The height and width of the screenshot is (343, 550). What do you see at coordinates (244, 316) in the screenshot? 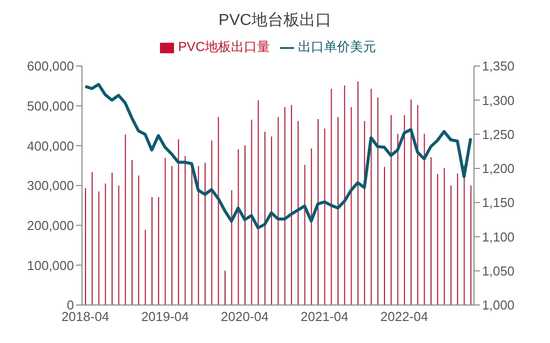
I see `x-tick-label: 2020-04` at bounding box center [244, 316].